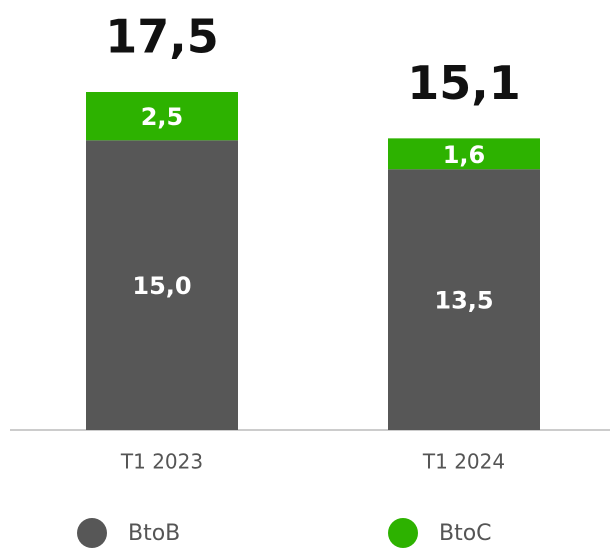 The height and width of the screenshot is (549, 610). I want to click on segment-label: 1,6, so click(464, 155).